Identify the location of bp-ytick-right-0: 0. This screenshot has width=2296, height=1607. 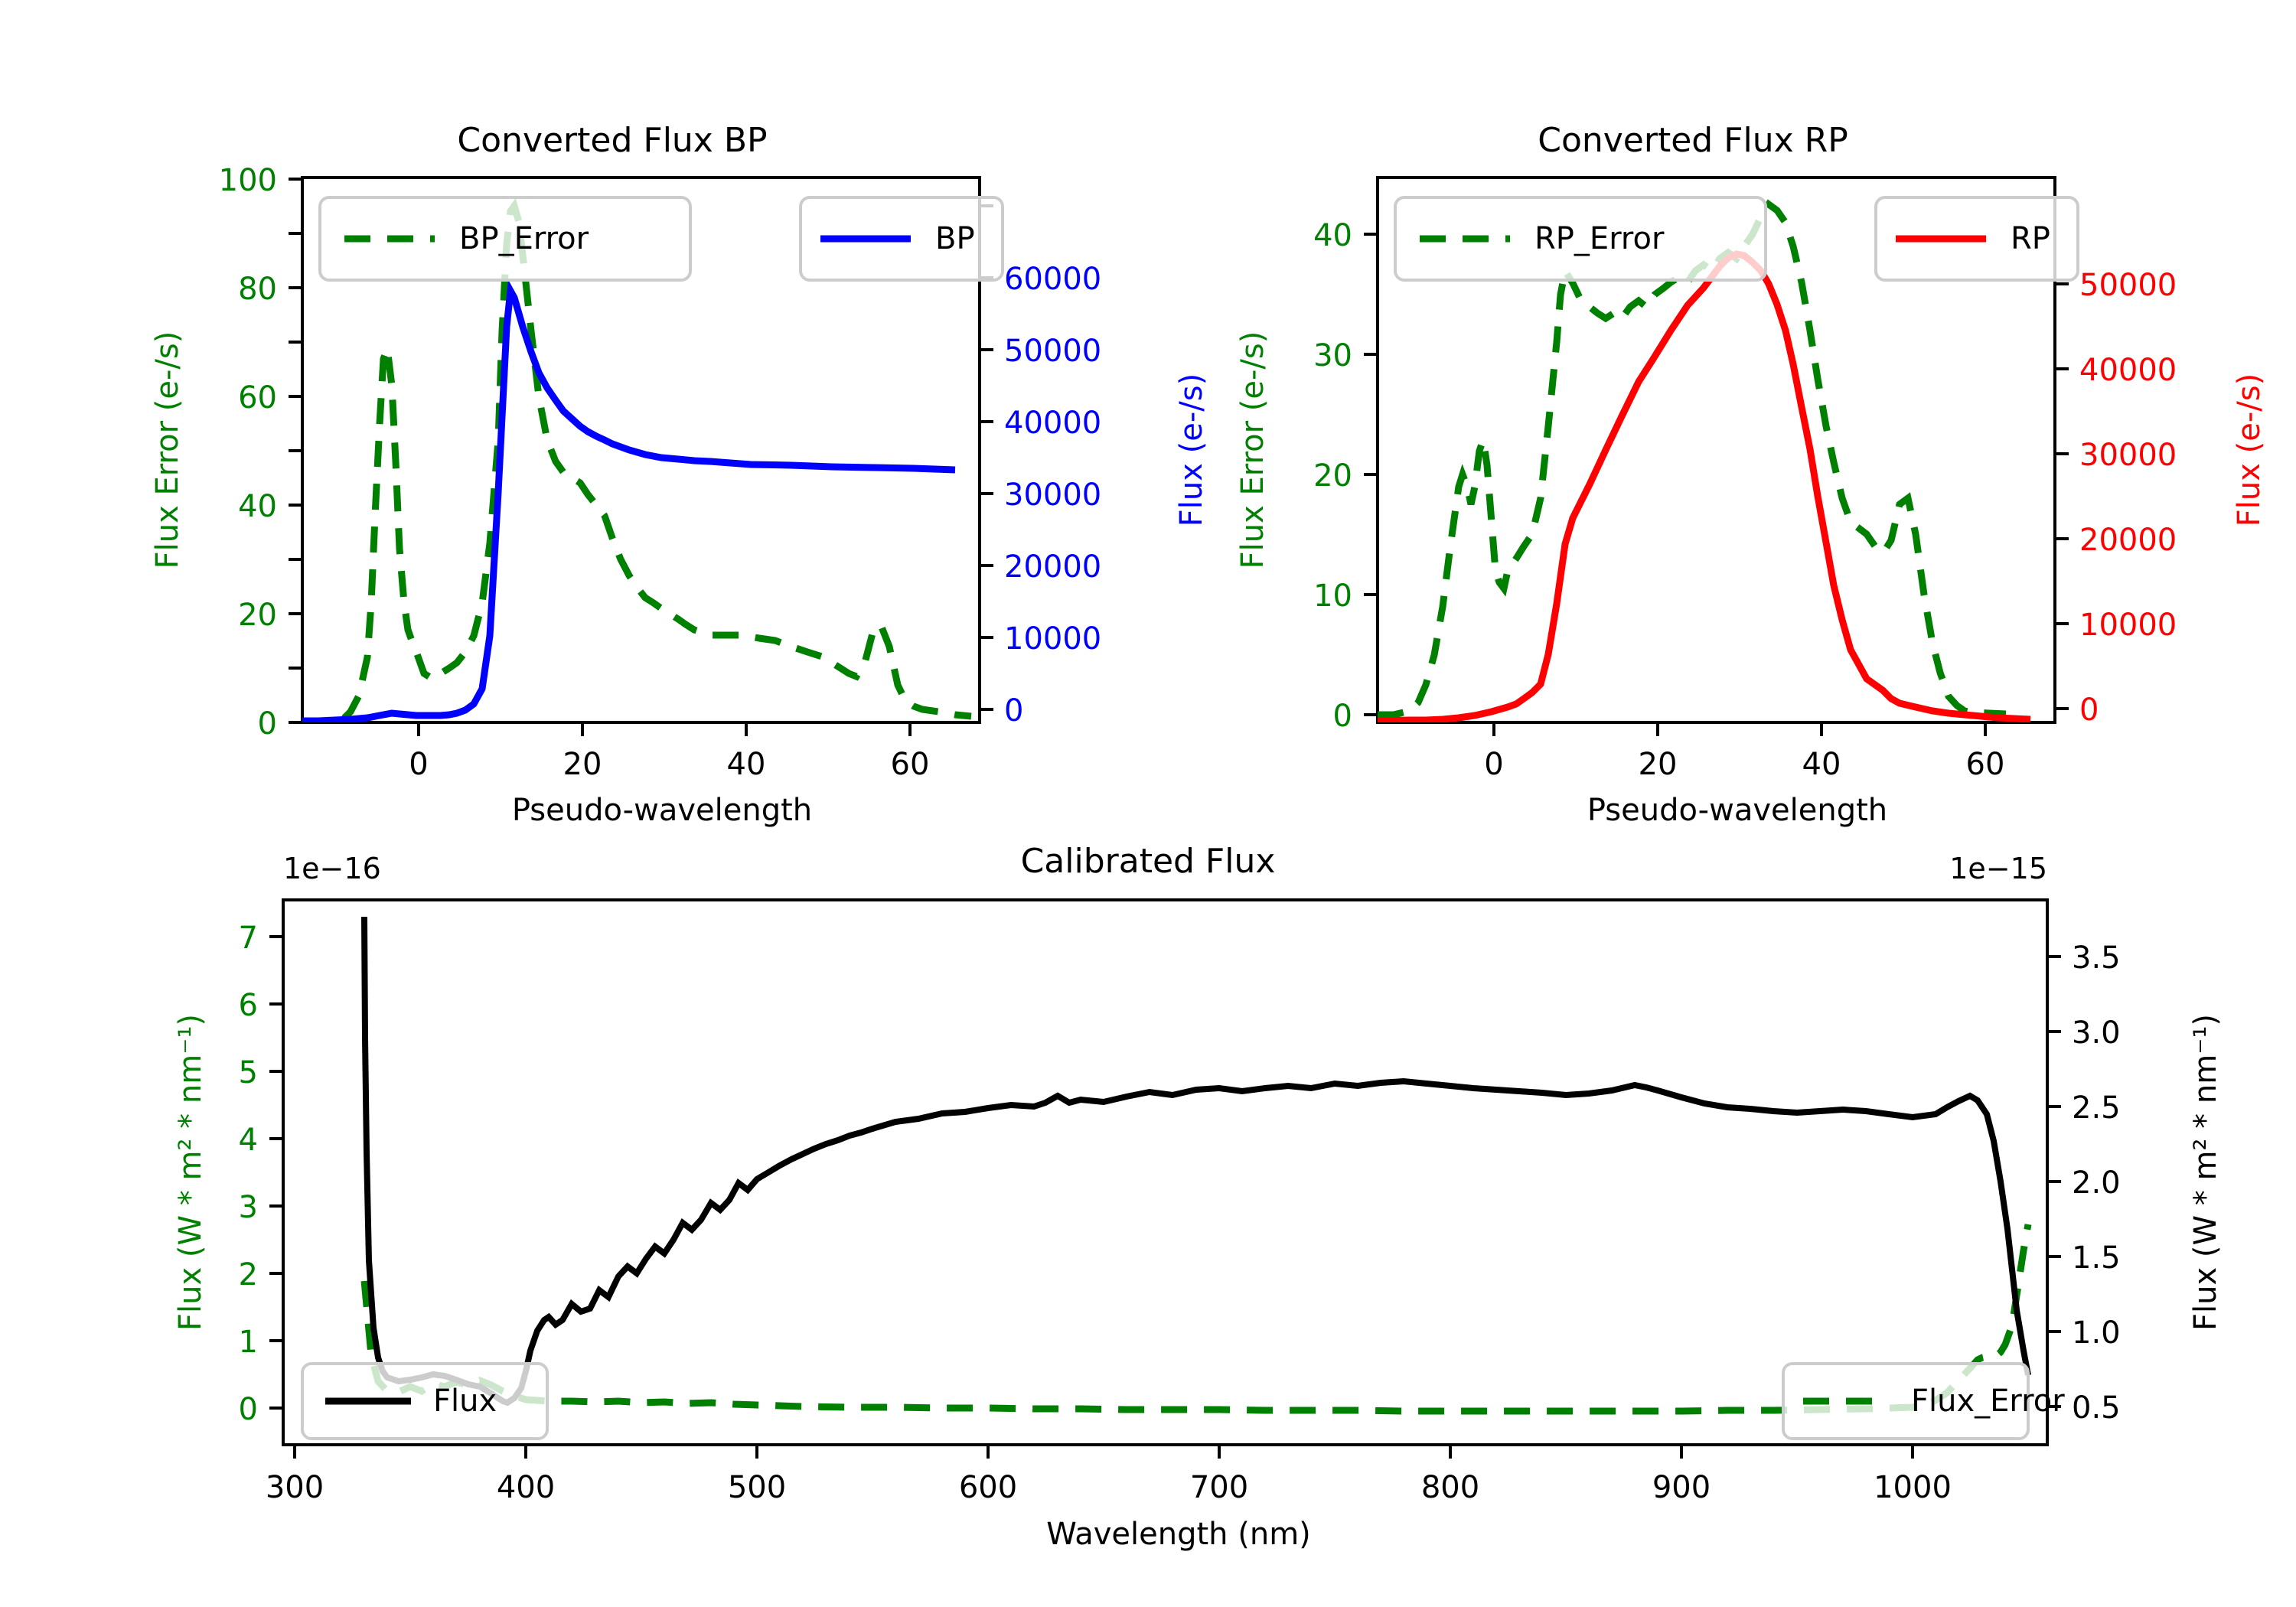
(1013, 711).